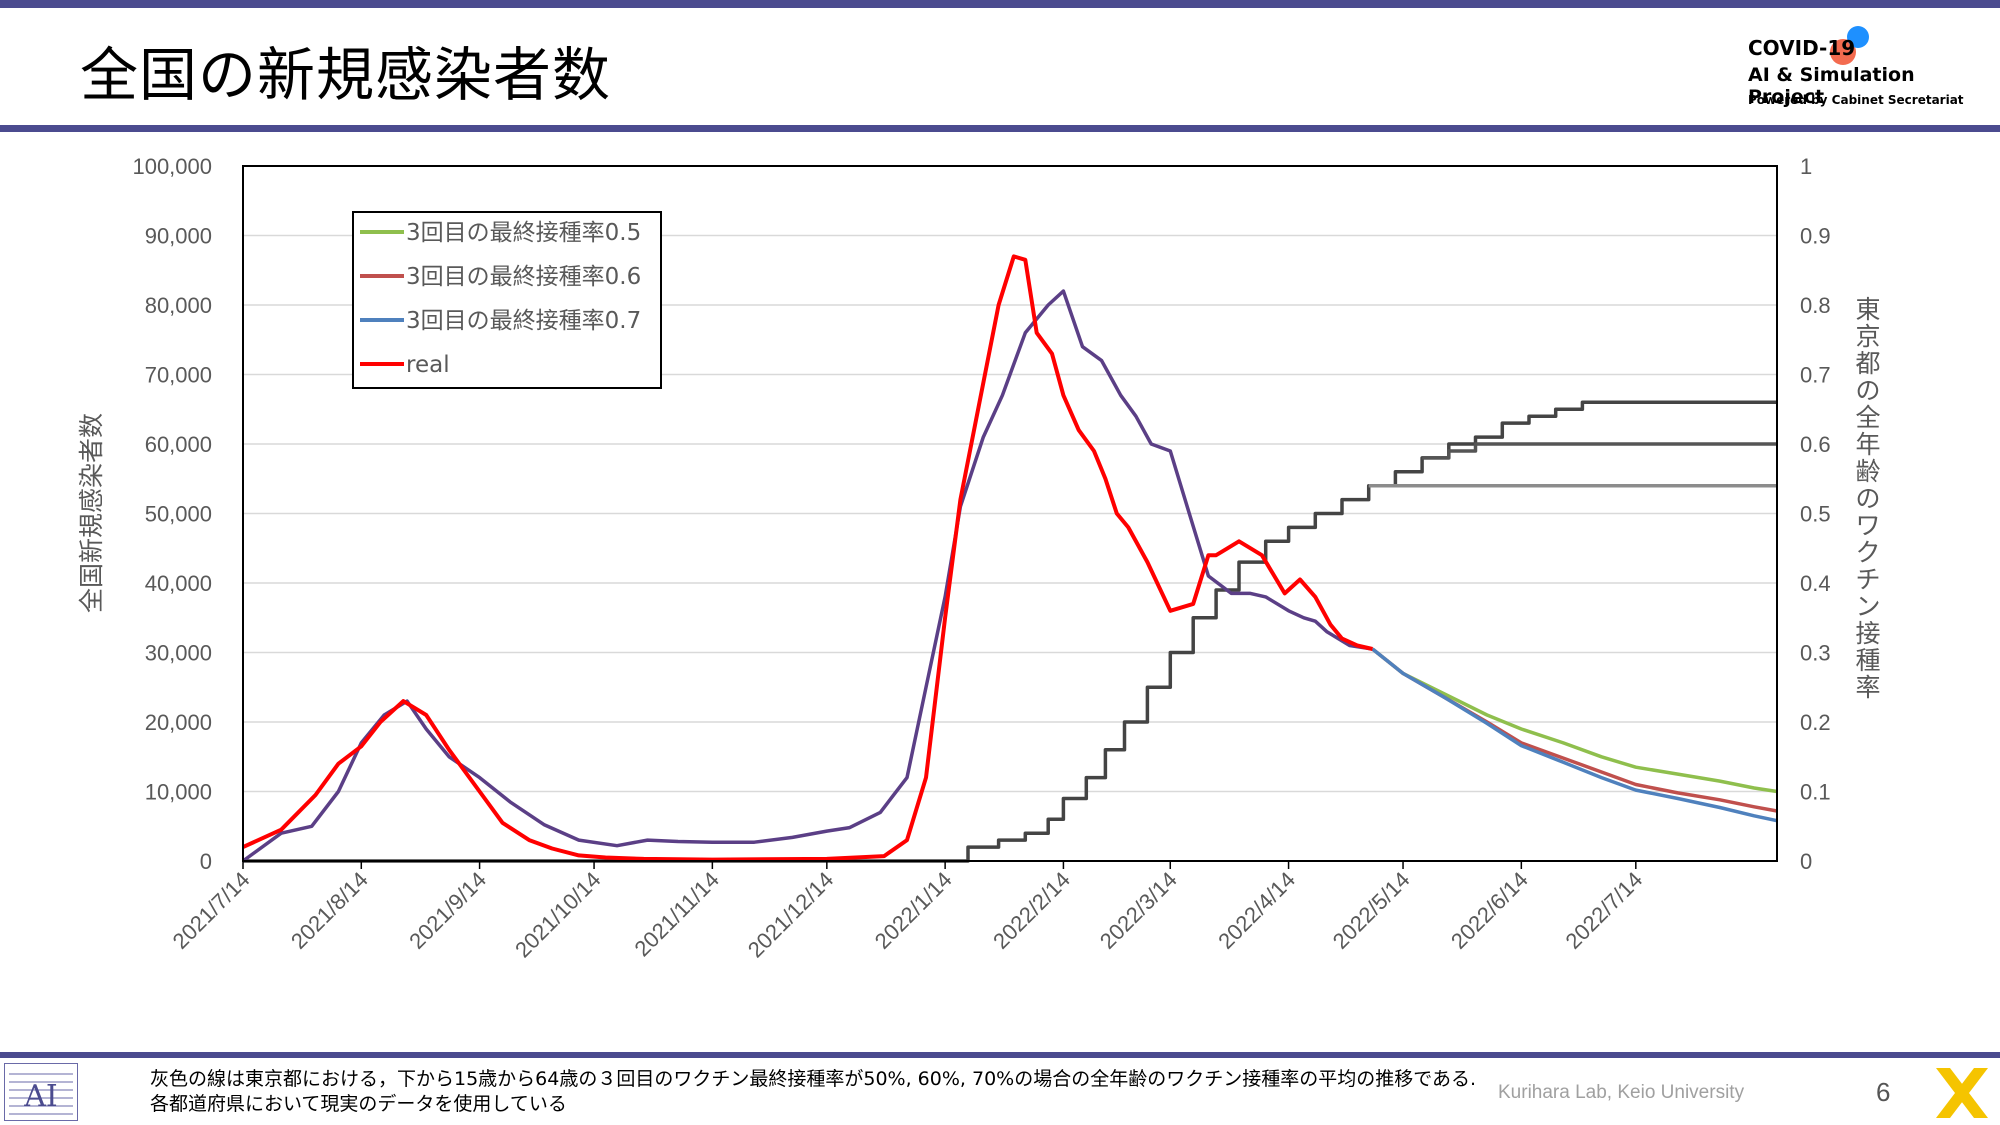  What do you see at coordinates (523, 321) in the screenshot?
I see `legend-label: 3回目の最終接種率0.7` at bounding box center [523, 321].